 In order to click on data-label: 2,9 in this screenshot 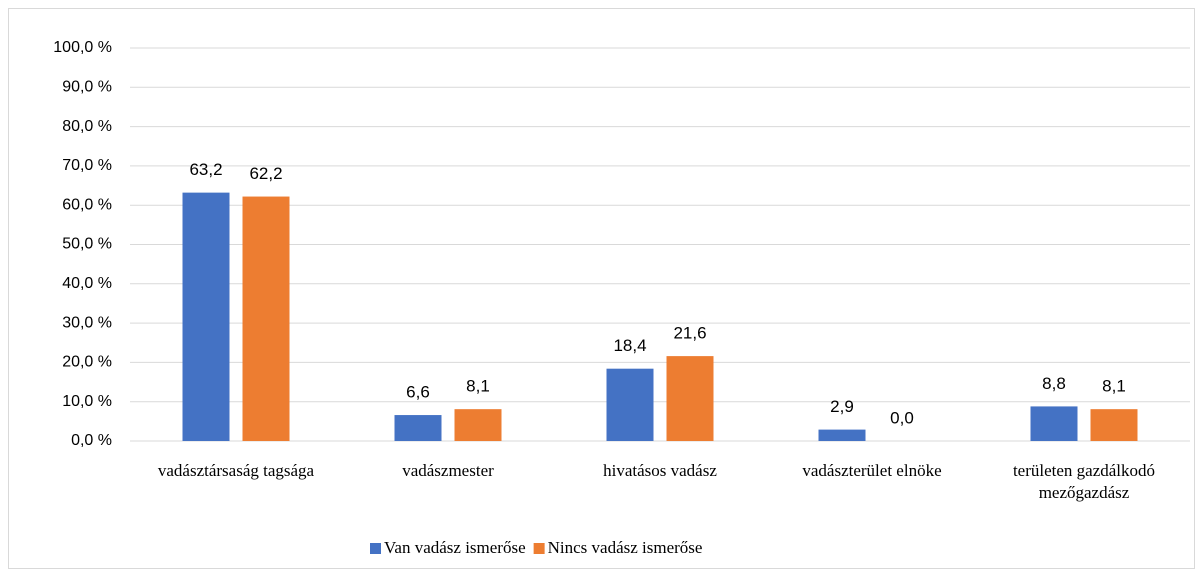, I will do `click(842, 406)`.